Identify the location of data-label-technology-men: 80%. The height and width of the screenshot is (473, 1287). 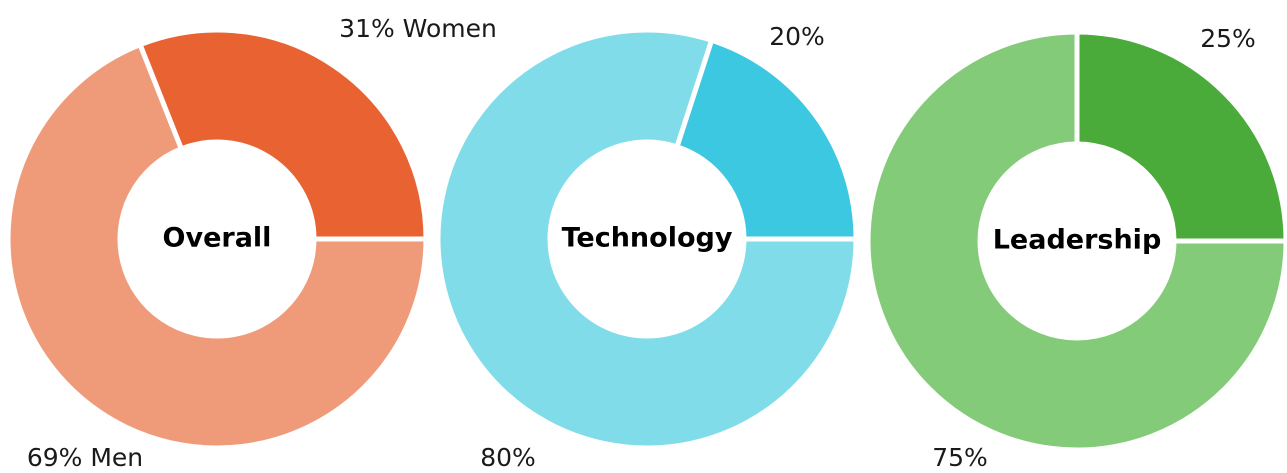
(508, 457).